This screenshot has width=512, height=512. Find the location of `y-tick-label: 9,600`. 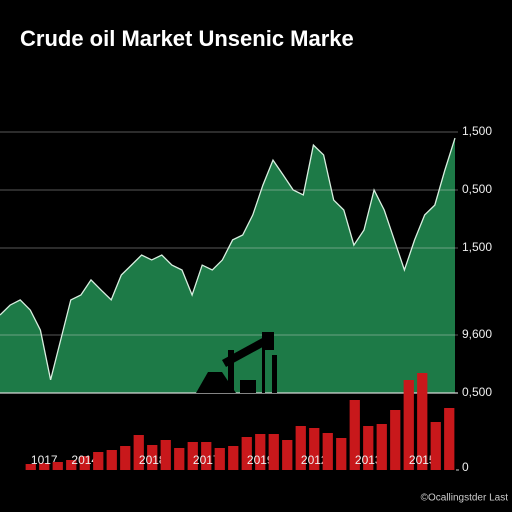

y-tick-label: 9,600 is located at coordinates (477, 334).